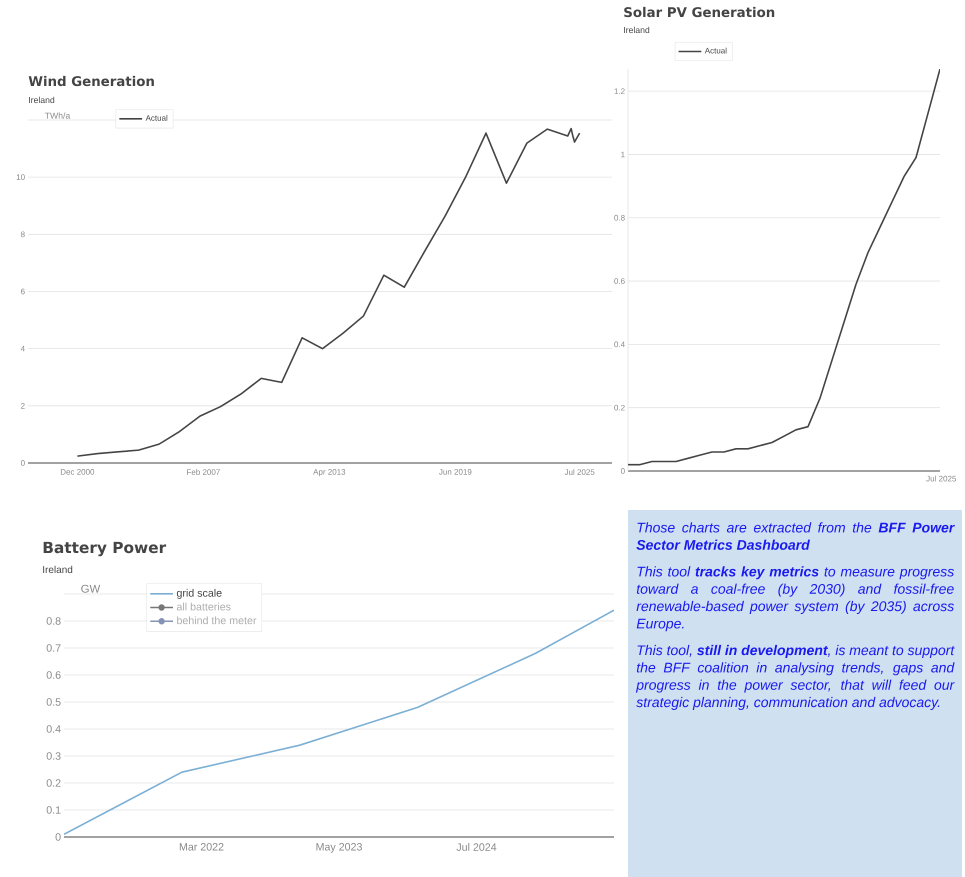 This screenshot has width=965, height=877. Describe the element at coordinates (619, 91) in the screenshot. I see `y-tick-label: 1.2` at that location.